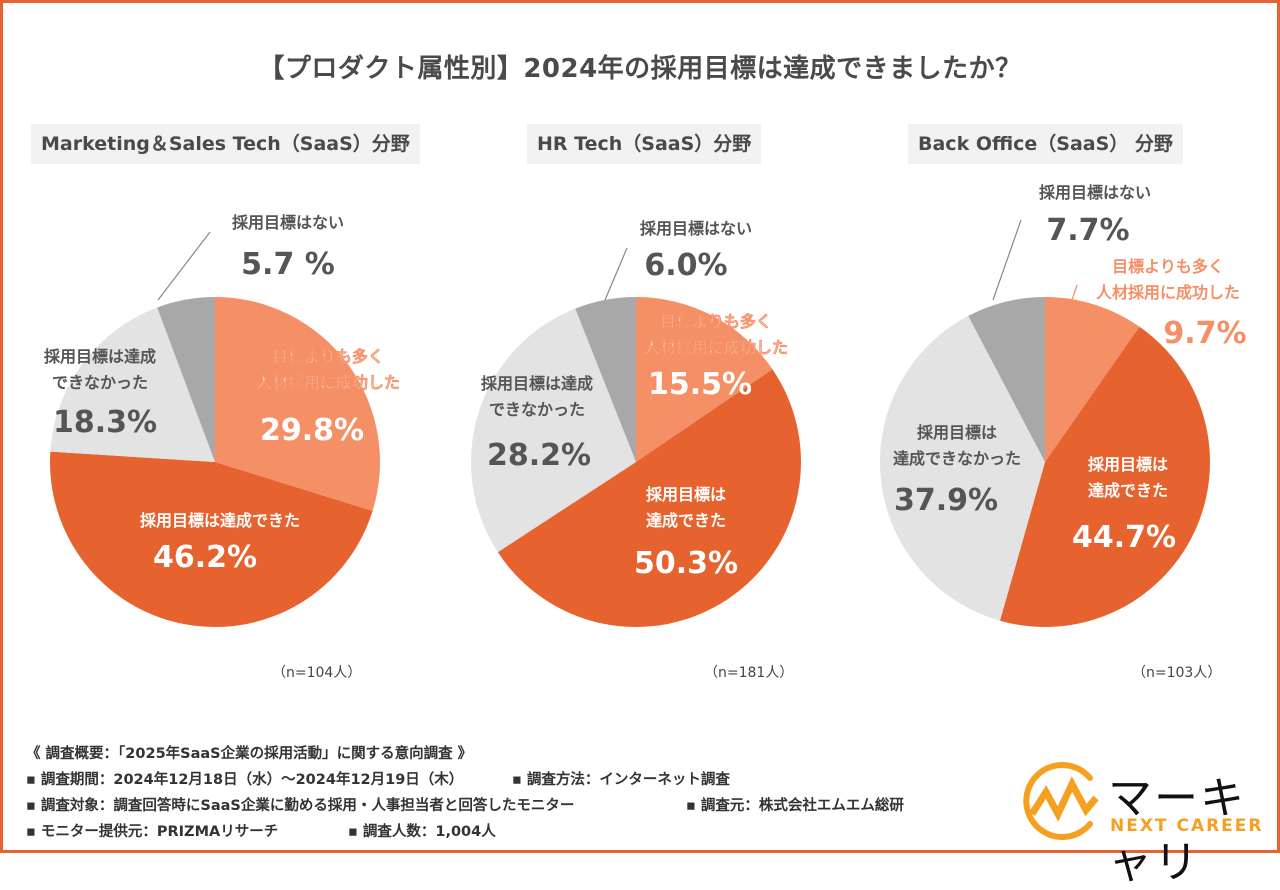 The image size is (1280, 890). Describe the element at coordinates (1187, 826) in the screenshot. I see `logo-text-en: NEXT CAREER` at that location.